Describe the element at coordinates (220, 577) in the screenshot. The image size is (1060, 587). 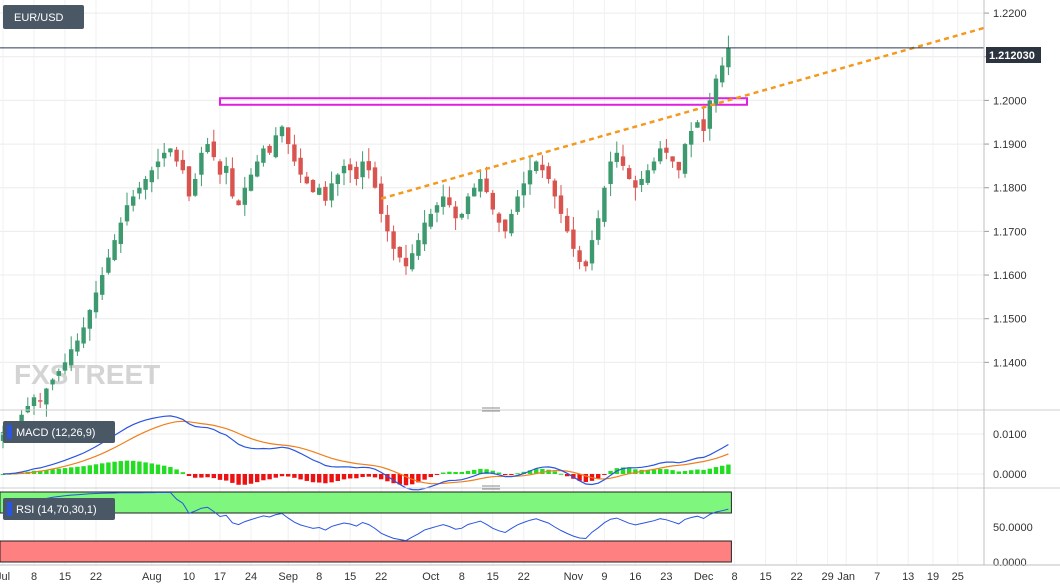
I see `x-tick-label: 17` at that location.